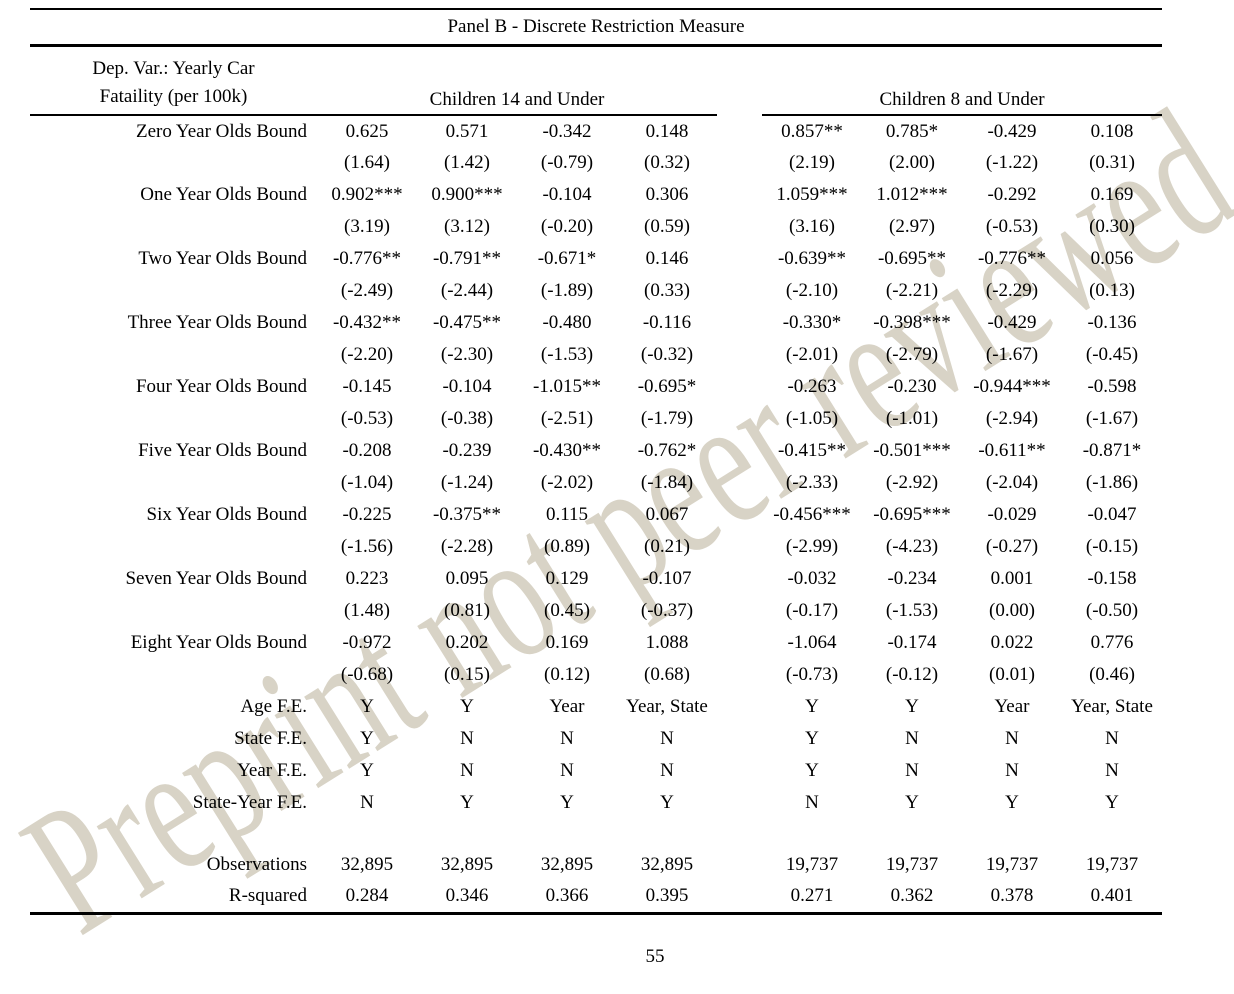  What do you see at coordinates (467, 322) in the screenshot?
I see `data-cell: -0.475**` at bounding box center [467, 322].